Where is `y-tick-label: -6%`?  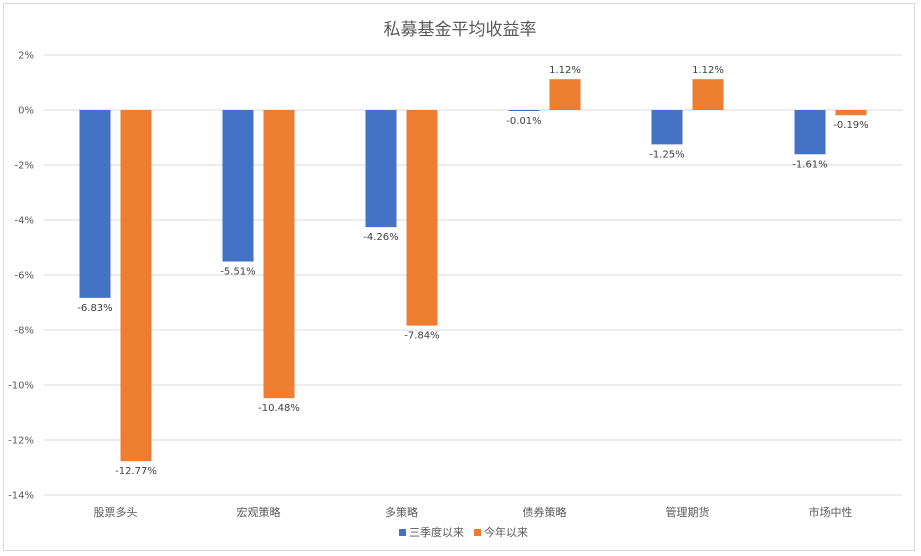
y-tick-label: -6% is located at coordinates (24, 276).